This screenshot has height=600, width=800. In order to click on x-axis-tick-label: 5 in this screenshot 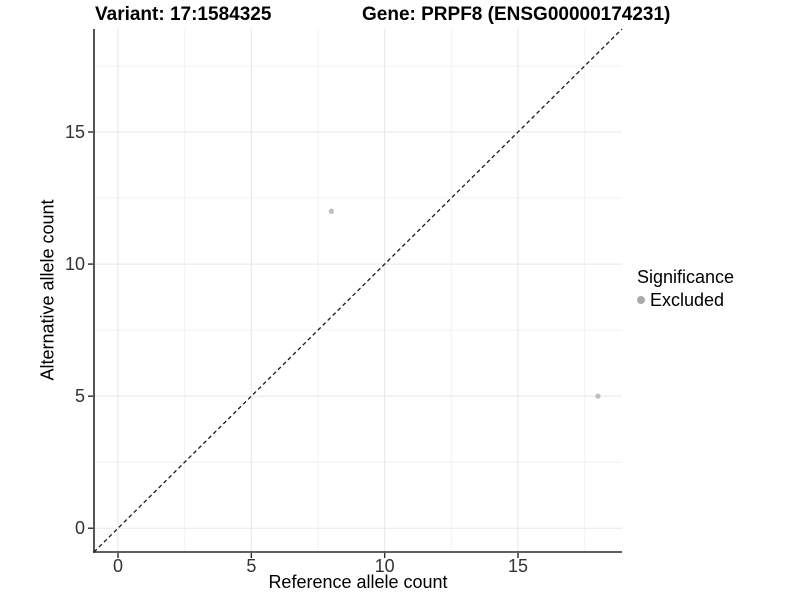, I will do `click(251, 566)`.